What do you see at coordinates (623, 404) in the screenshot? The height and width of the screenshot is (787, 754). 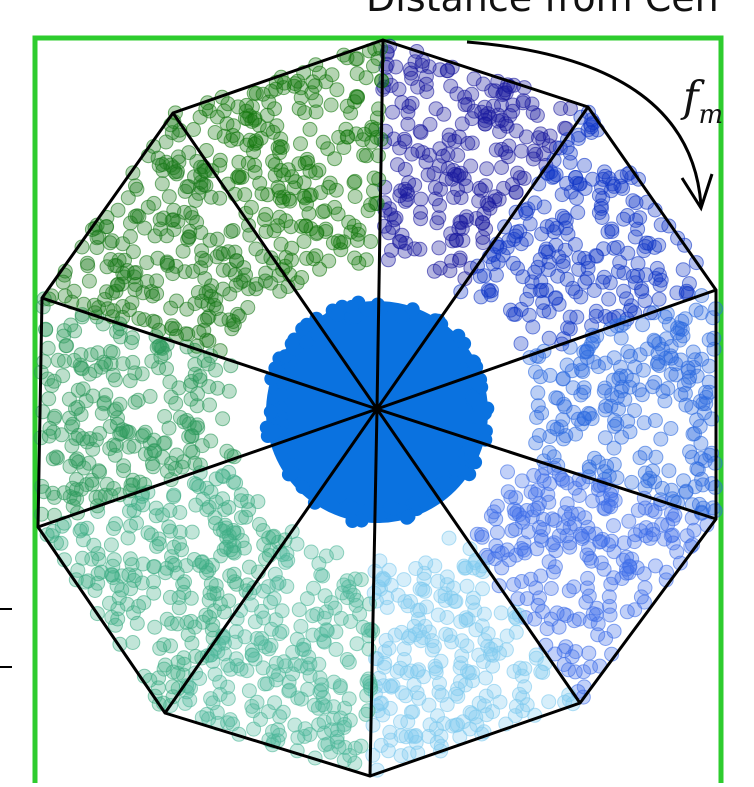 I see `sector-3-points` at bounding box center [623, 404].